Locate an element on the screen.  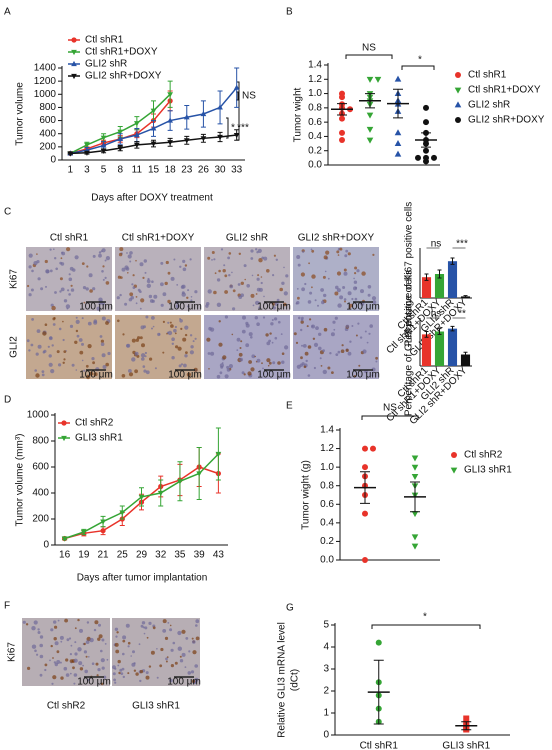
x-tick-label: 25 is located at coordinates (123, 555).